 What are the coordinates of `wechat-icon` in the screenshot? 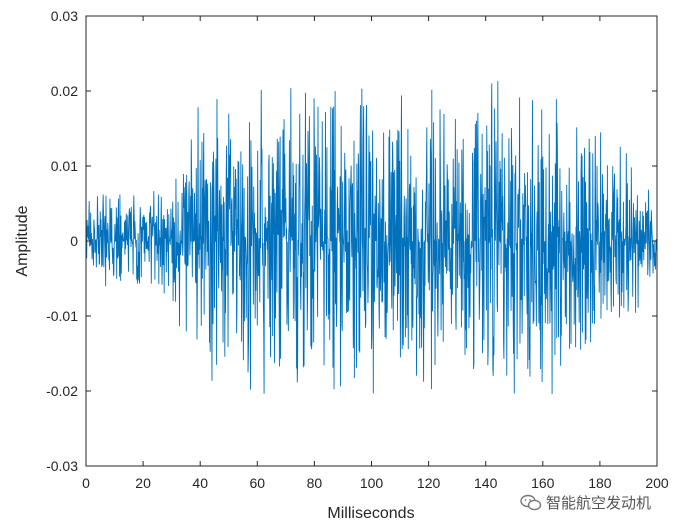 It's located at (531, 502).